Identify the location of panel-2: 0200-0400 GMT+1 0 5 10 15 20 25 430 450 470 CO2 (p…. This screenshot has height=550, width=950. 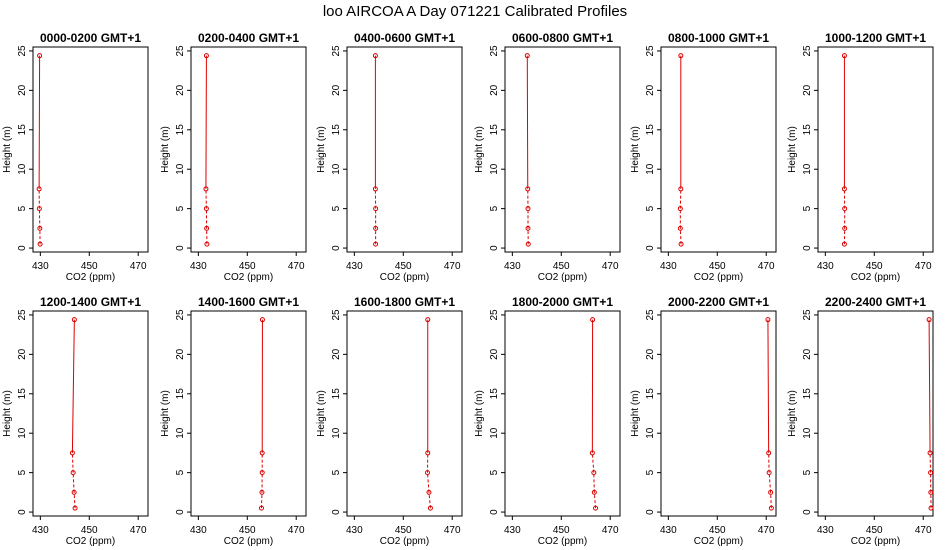
(233, 157).